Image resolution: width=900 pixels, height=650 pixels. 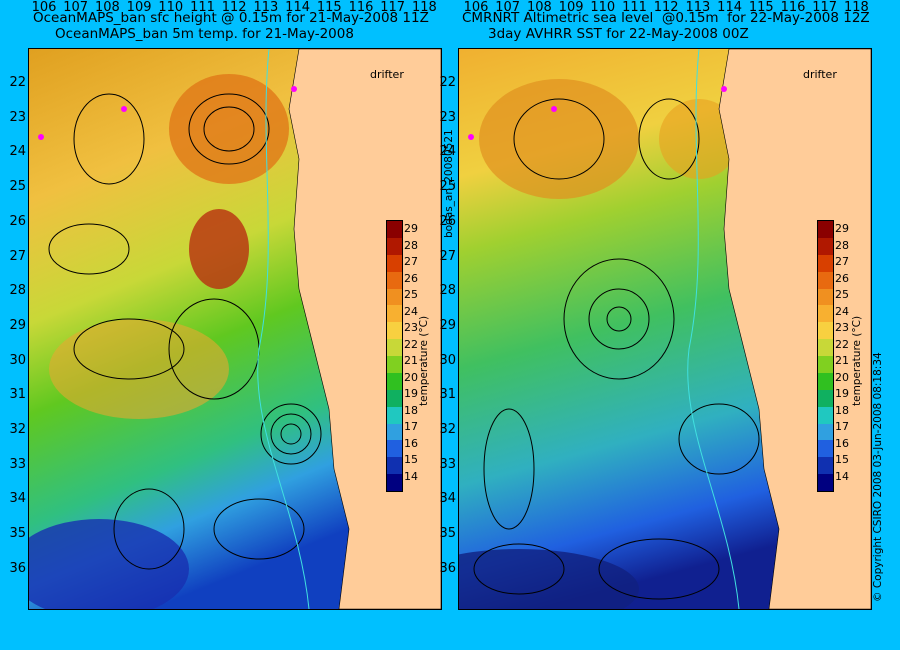 What do you see at coordinates (44, 7) in the screenshot?
I see `longitude-label: 106` at bounding box center [44, 7].